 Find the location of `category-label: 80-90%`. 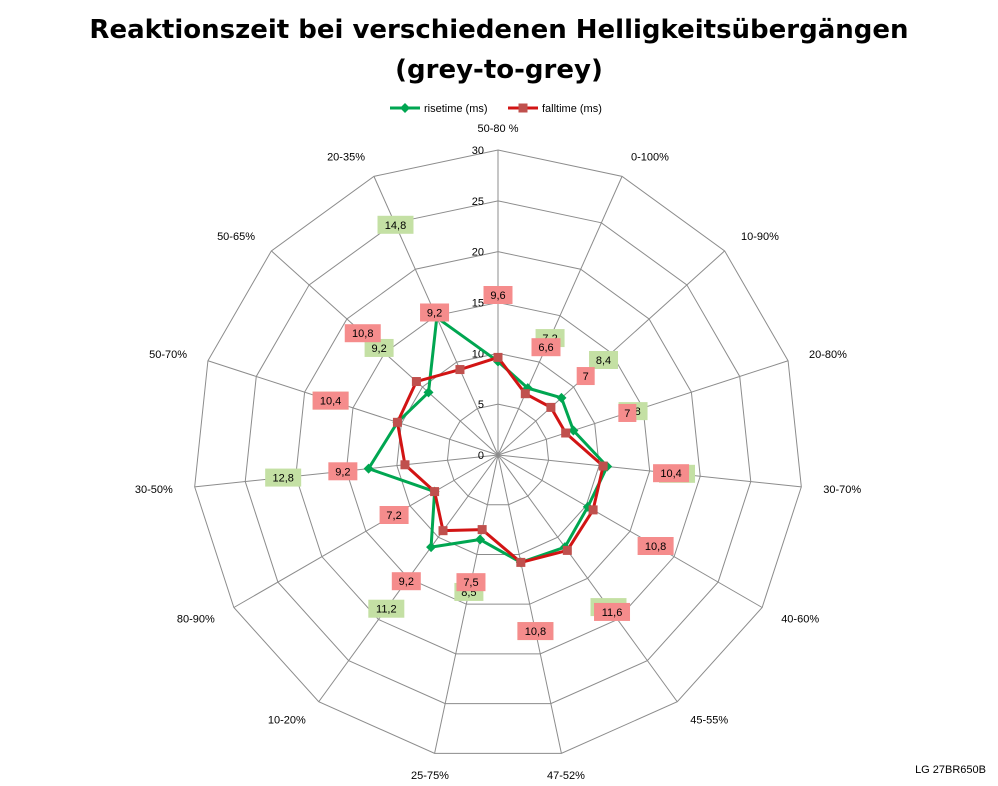

category-label: 80-90% is located at coordinates (196, 620).